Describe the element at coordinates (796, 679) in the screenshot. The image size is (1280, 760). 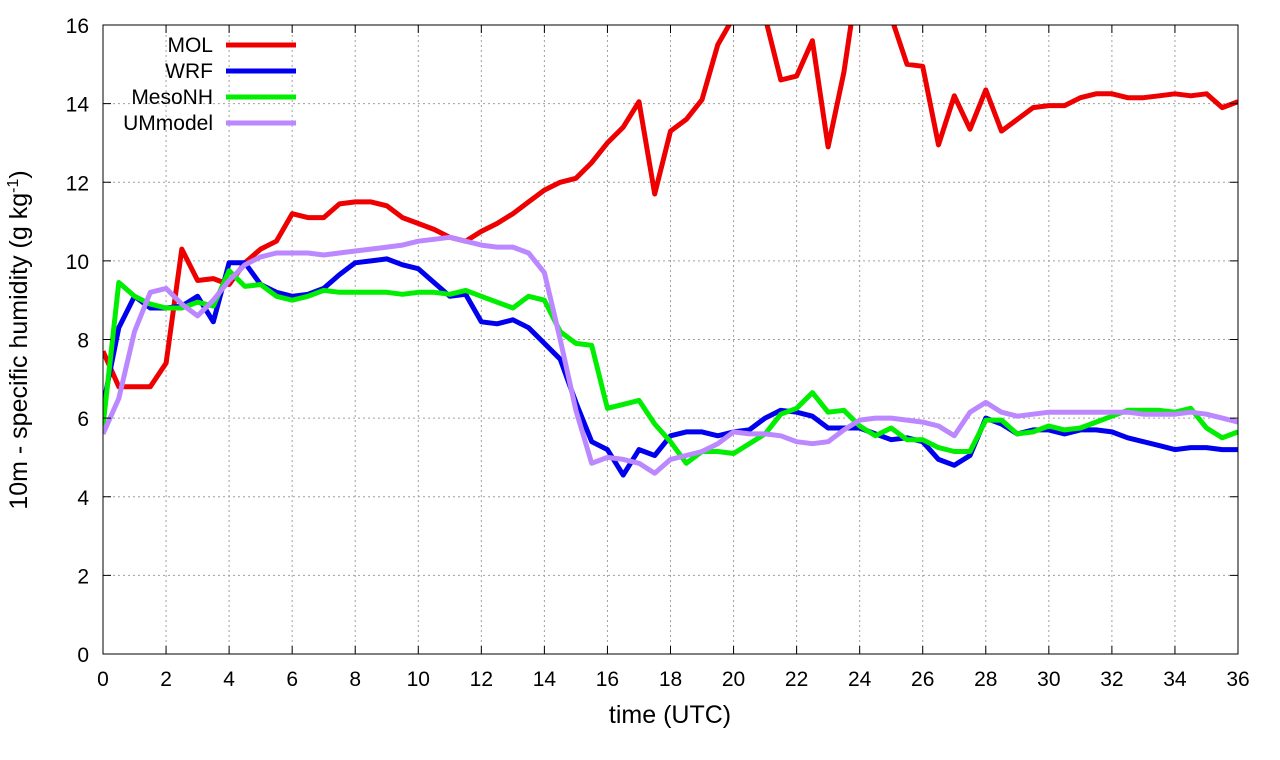
I see `x-tick-label: 22` at that location.